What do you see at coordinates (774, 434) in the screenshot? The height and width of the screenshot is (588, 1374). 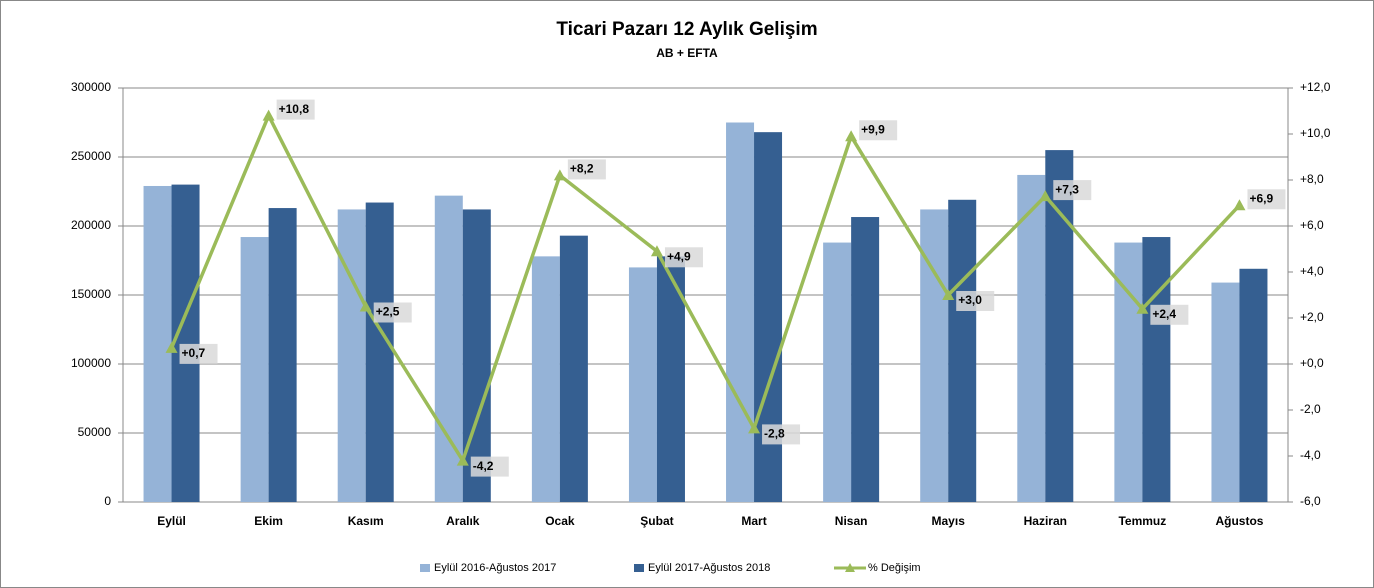 I see `data-label: -2,8` at bounding box center [774, 434].